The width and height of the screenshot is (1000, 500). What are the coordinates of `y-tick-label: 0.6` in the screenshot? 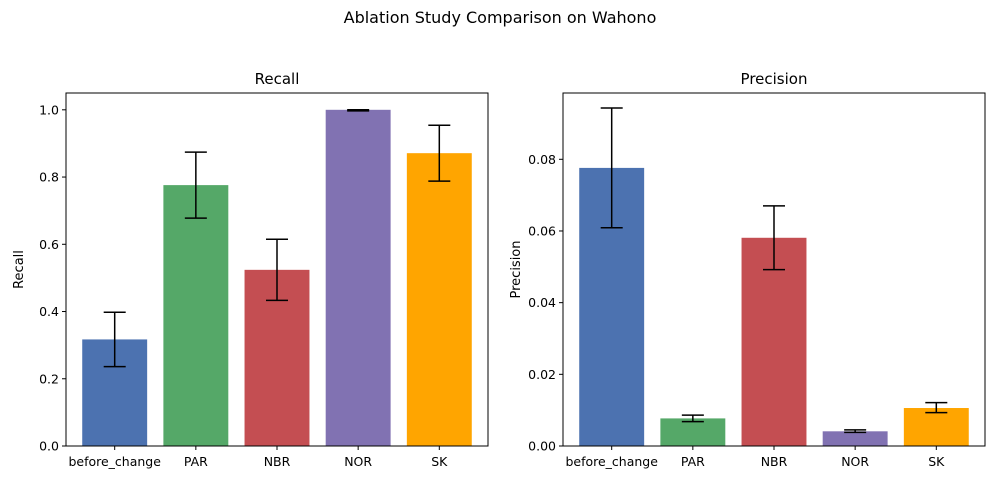 It's located at (49, 244).